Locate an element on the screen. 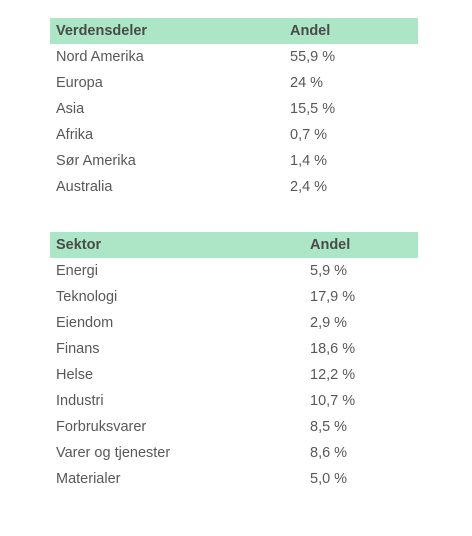  region-name: Sør Amerika is located at coordinates (96, 161).